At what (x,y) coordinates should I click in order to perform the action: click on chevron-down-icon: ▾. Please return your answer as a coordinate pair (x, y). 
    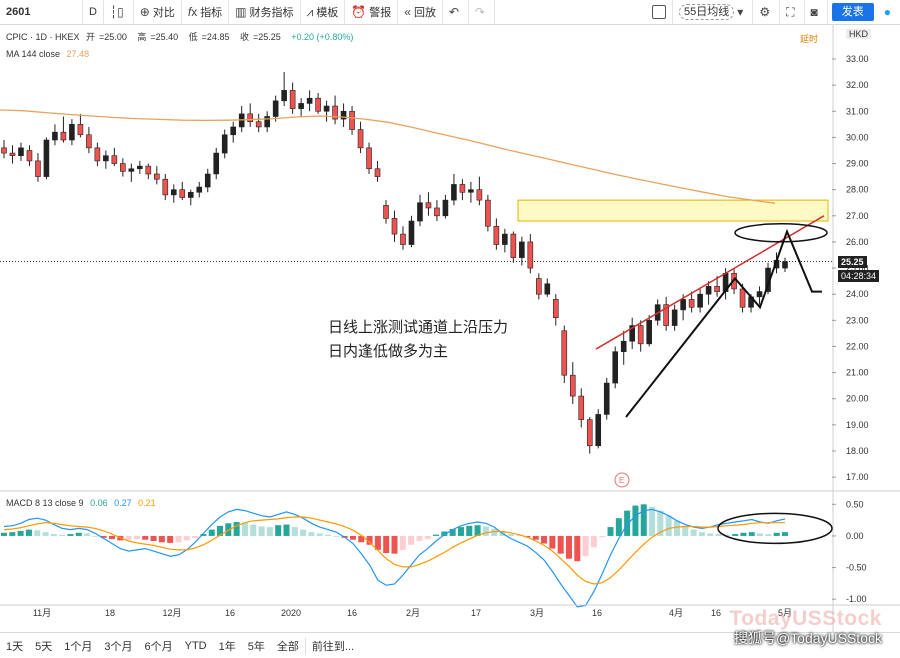
    Looking at the image, I should click on (740, 12).